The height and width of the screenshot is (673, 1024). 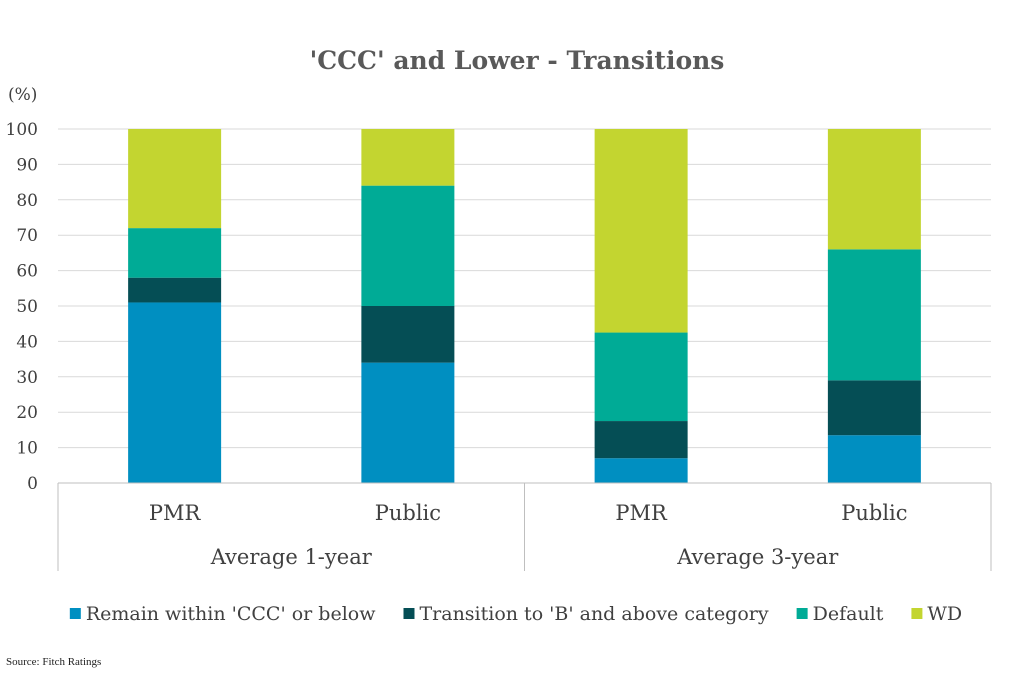 What do you see at coordinates (757, 557) in the screenshot?
I see `group-label: Average 3-year` at bounding box center [757, 557].